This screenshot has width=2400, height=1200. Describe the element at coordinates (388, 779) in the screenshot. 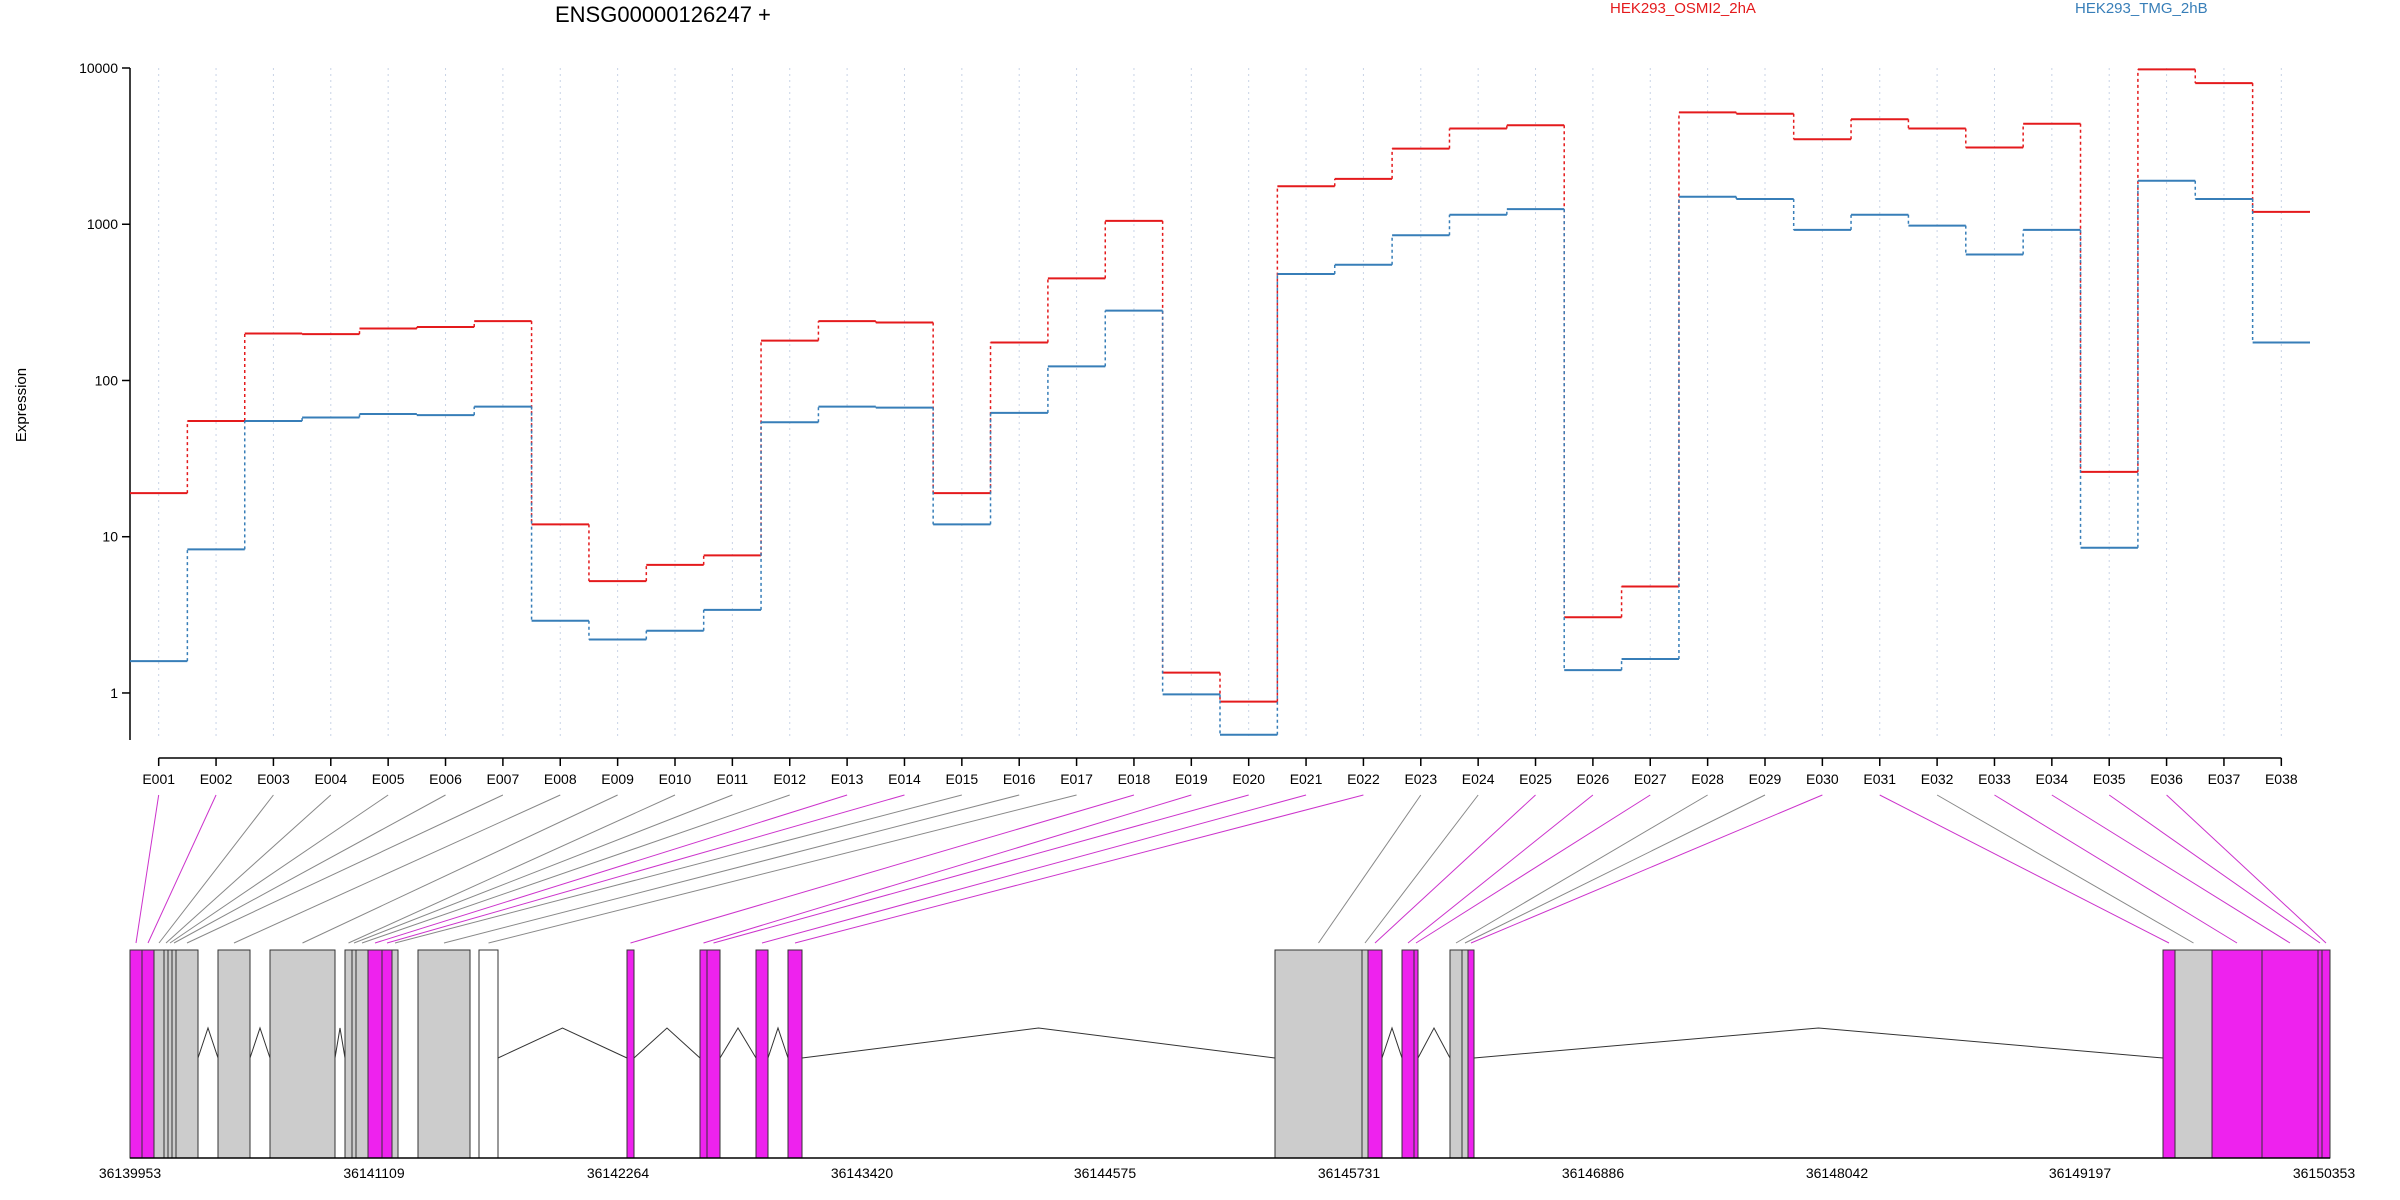

I see `x-tick-label: E005` at that location.